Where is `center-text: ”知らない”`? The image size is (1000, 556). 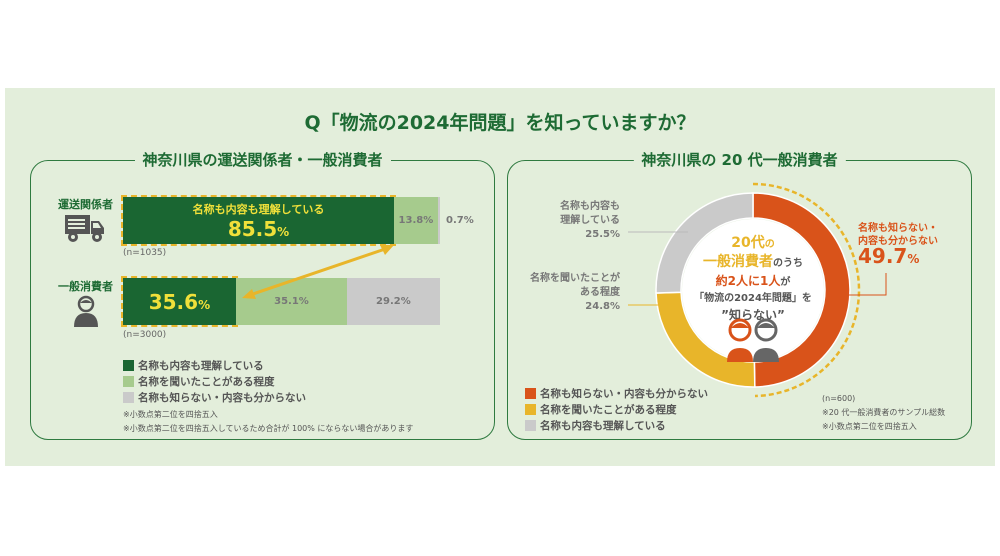
center-text: ”知らない” is located at coordinates (753, 315).